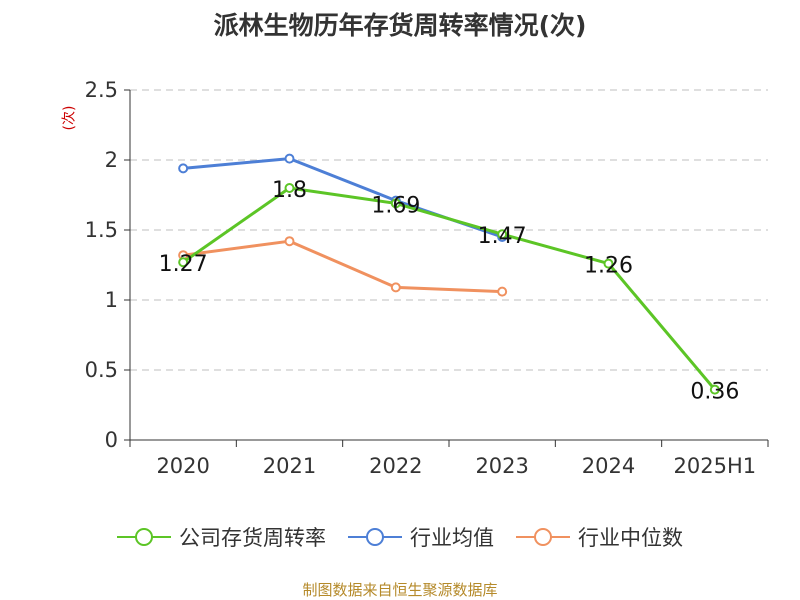 Image resolution: width=800 pixels, height=600 pixels. What do you see at coordinates (452, 538) in the screenshot?
I see `legend-label-industry-average: 行业均值` at bounding box center [452, 538].